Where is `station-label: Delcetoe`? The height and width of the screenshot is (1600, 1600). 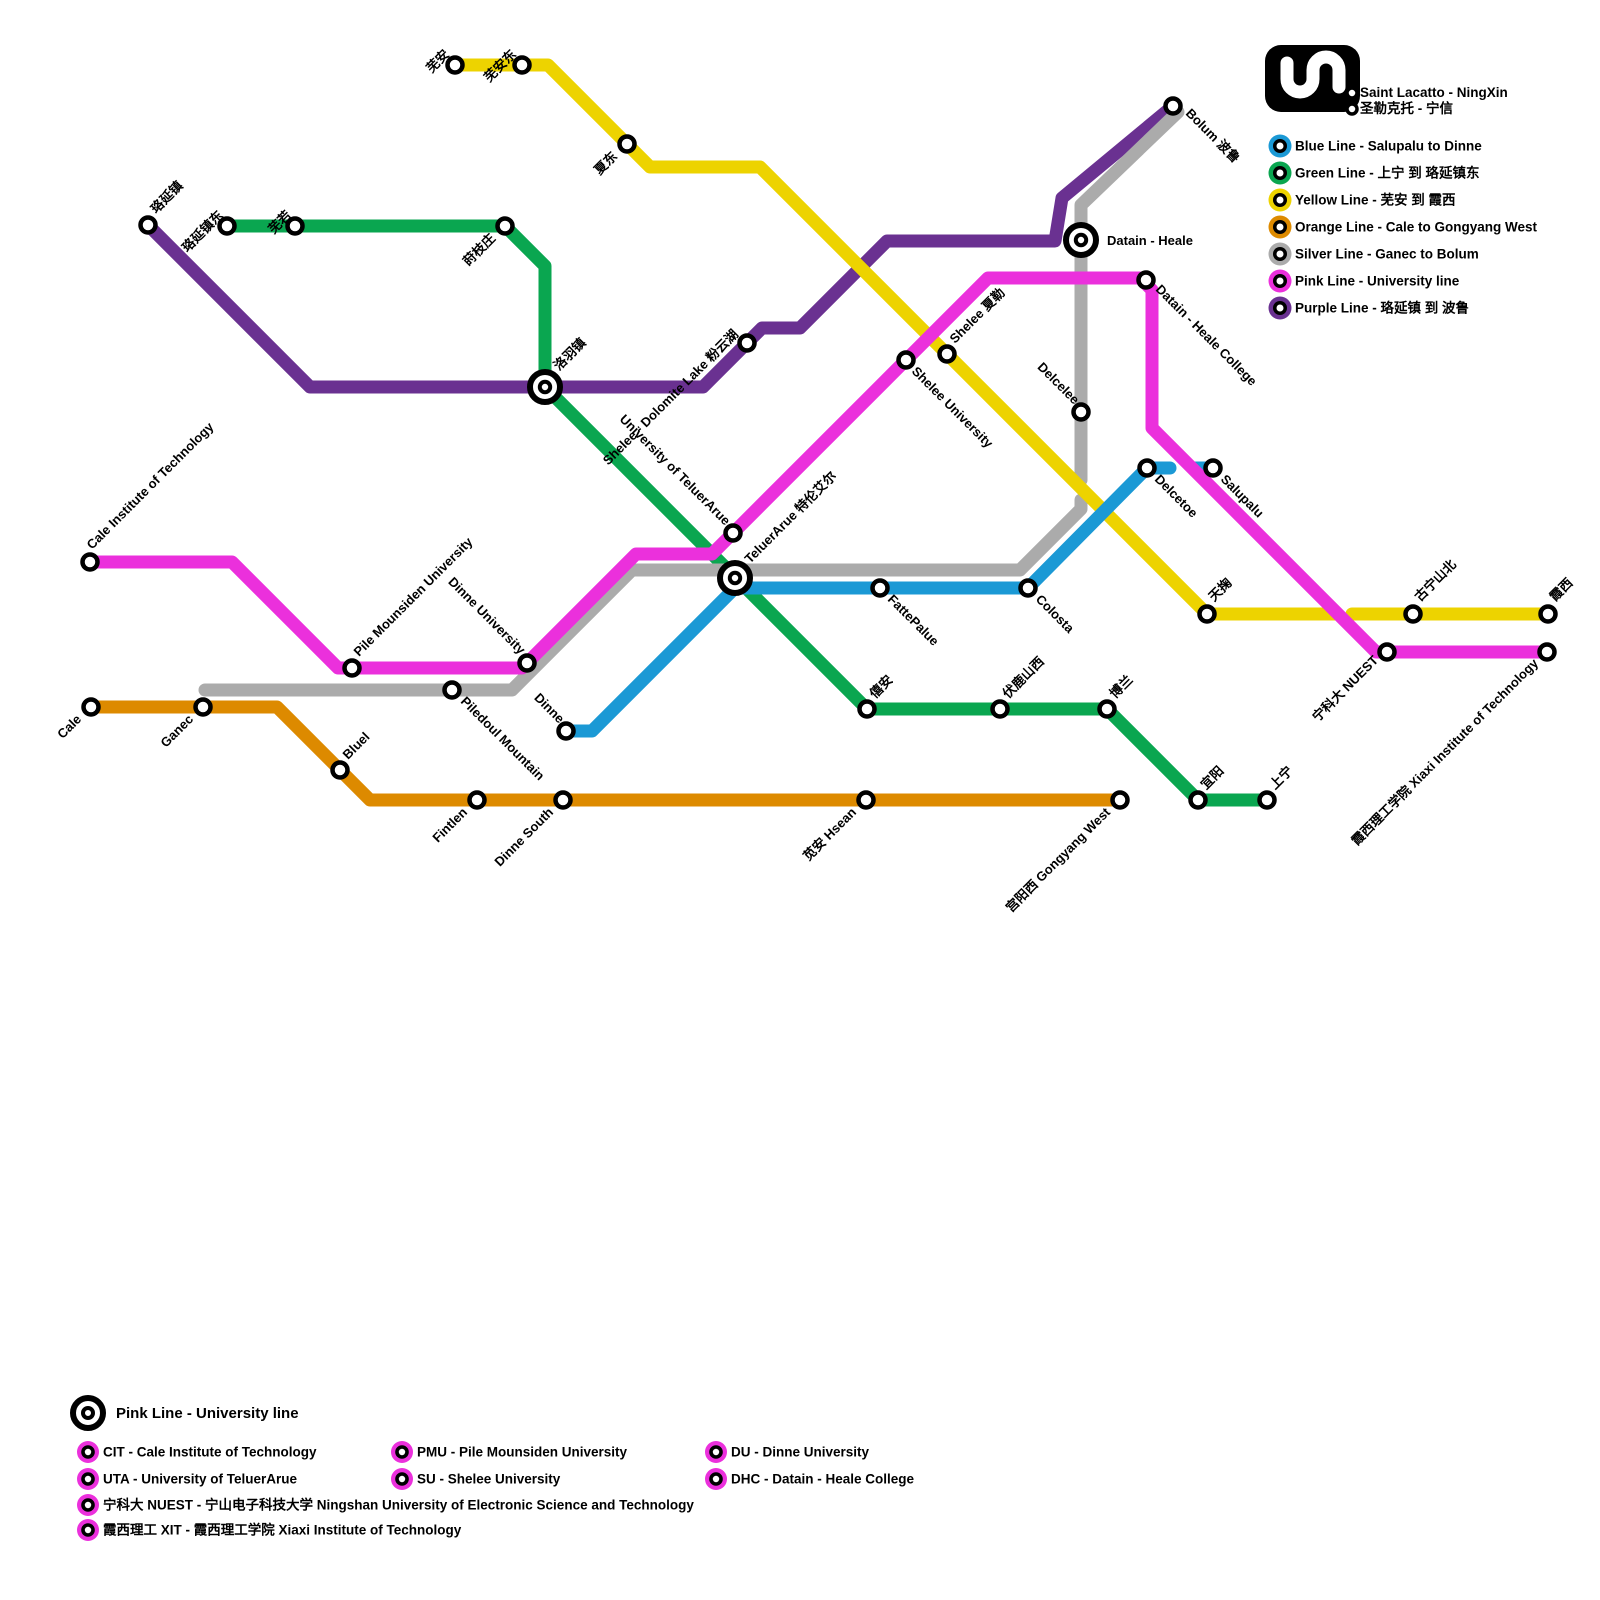 station-label: Delcetoe is located at coordinates (1176, 496).